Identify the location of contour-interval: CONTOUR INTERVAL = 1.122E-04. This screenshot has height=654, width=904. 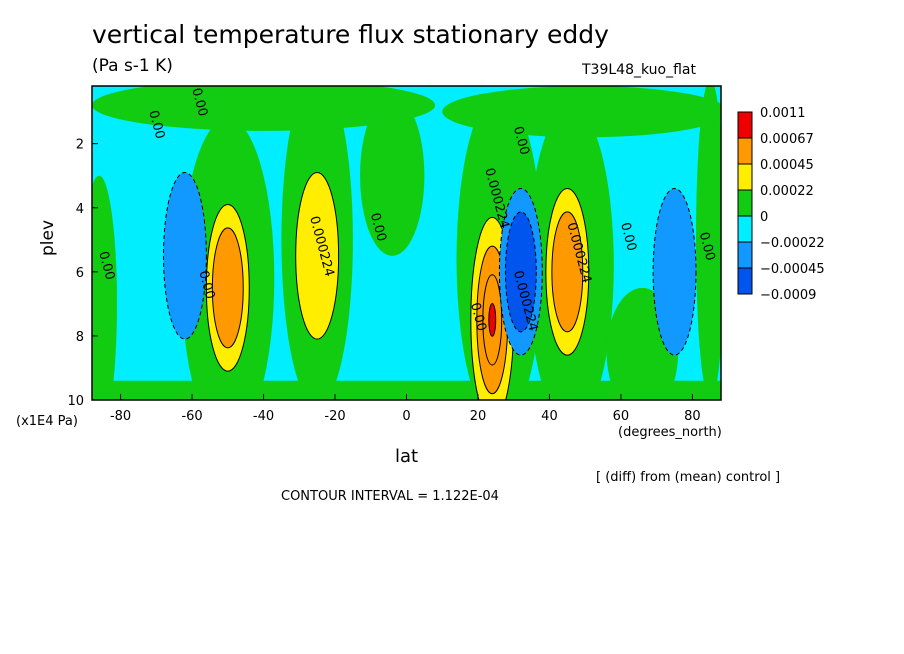
(390, 496).